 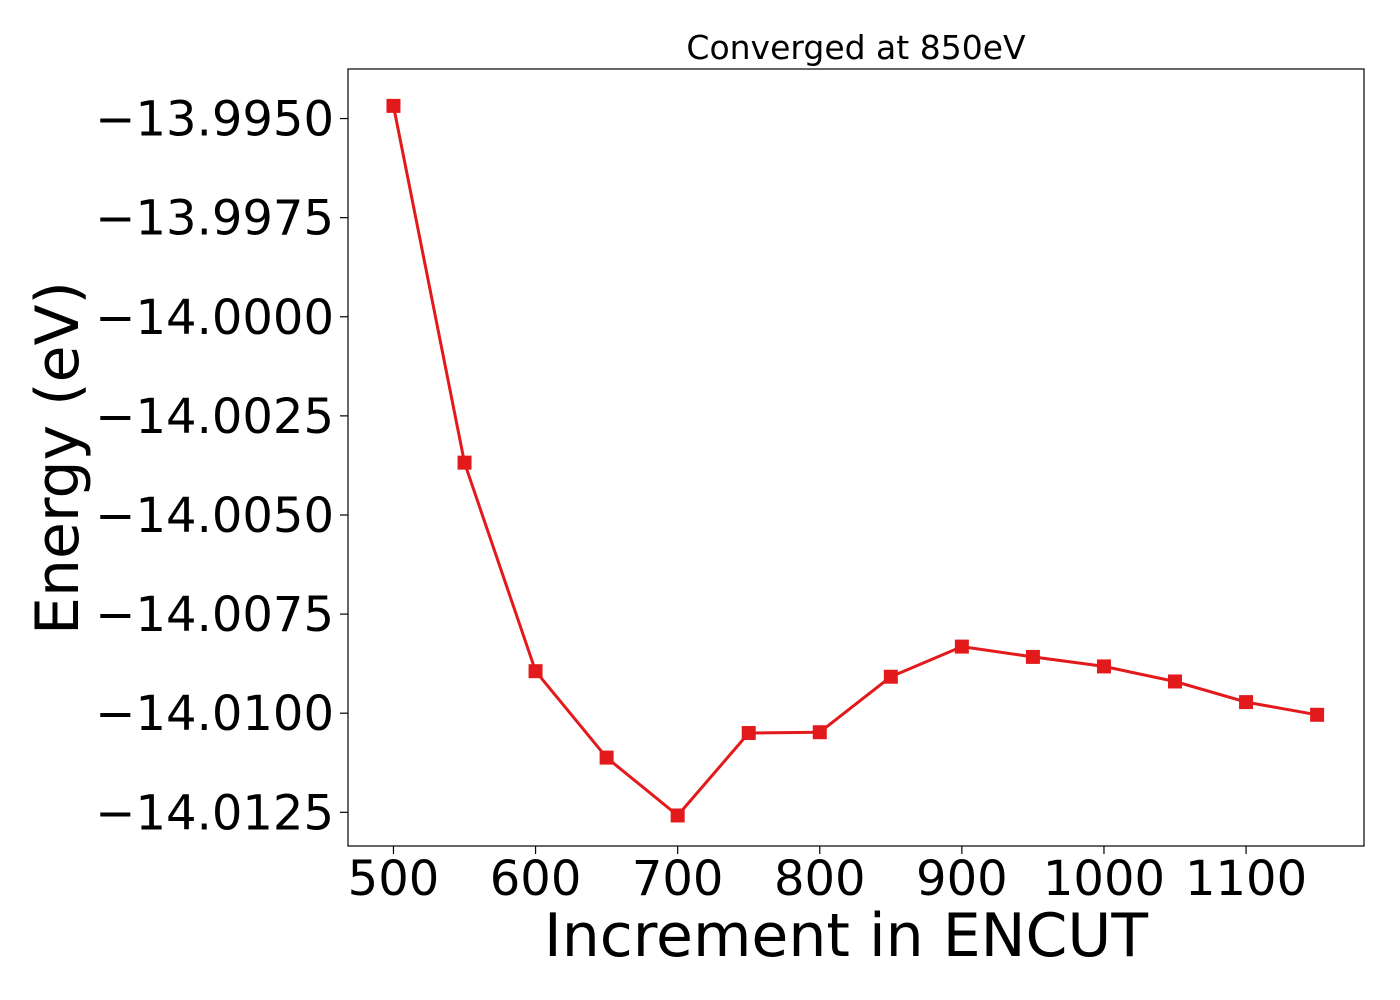 I want to click on x-tick-label: 600, so click(x=536, y=879).